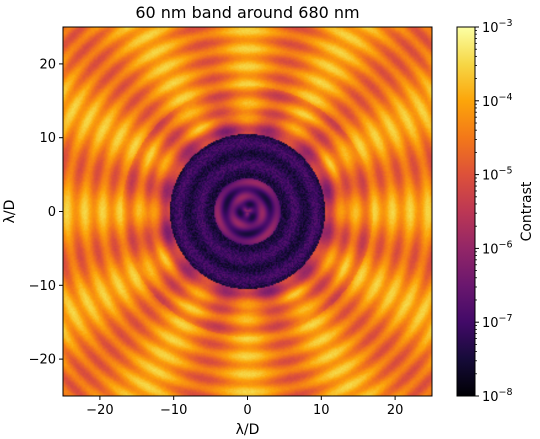 The height and width of the screenshot is (439, 540). Describe the element at coordinates (10, 212) in the screenshot. I see `y-axis-title: λ/D` at that location.